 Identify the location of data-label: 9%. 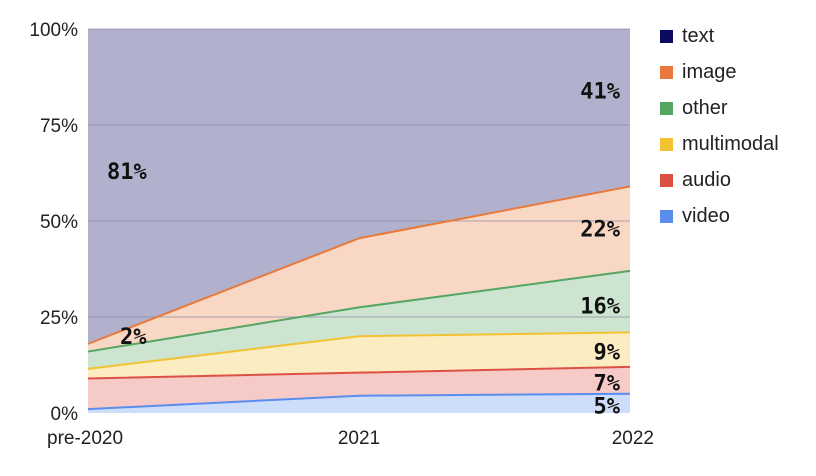
(607, 353).